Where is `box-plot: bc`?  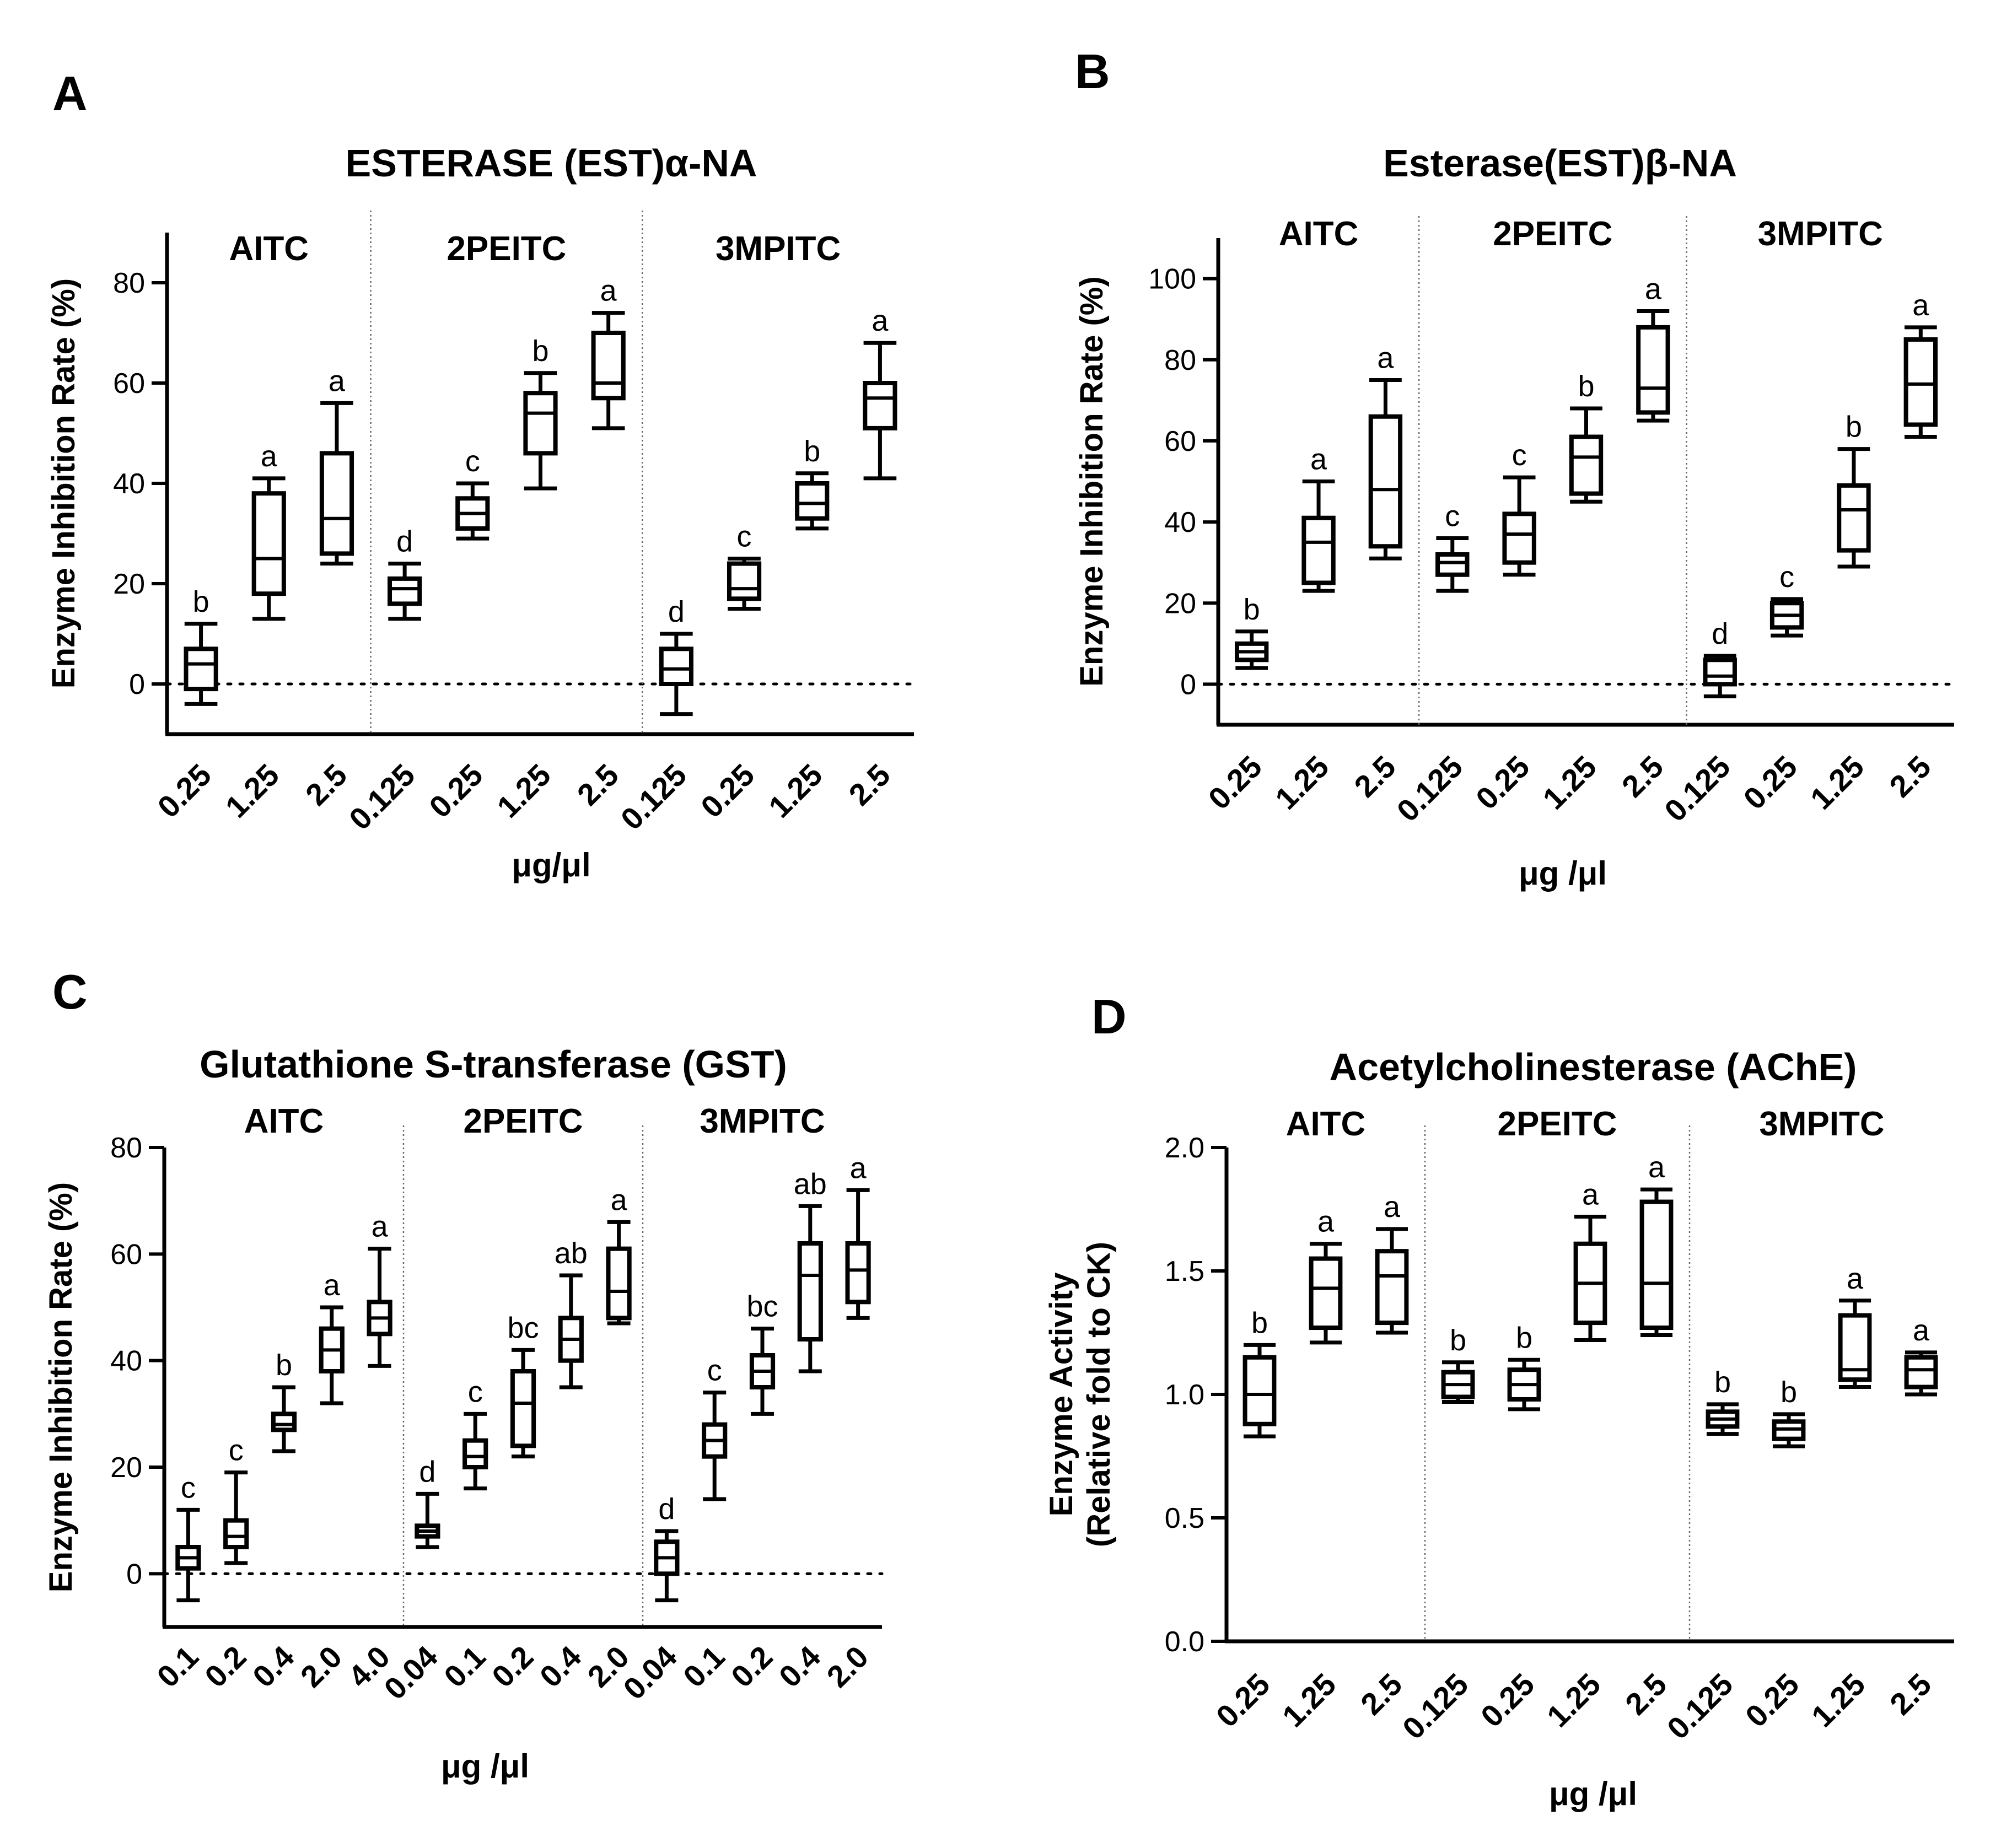
box-plot: bc is located at coordinates (523, 1385).